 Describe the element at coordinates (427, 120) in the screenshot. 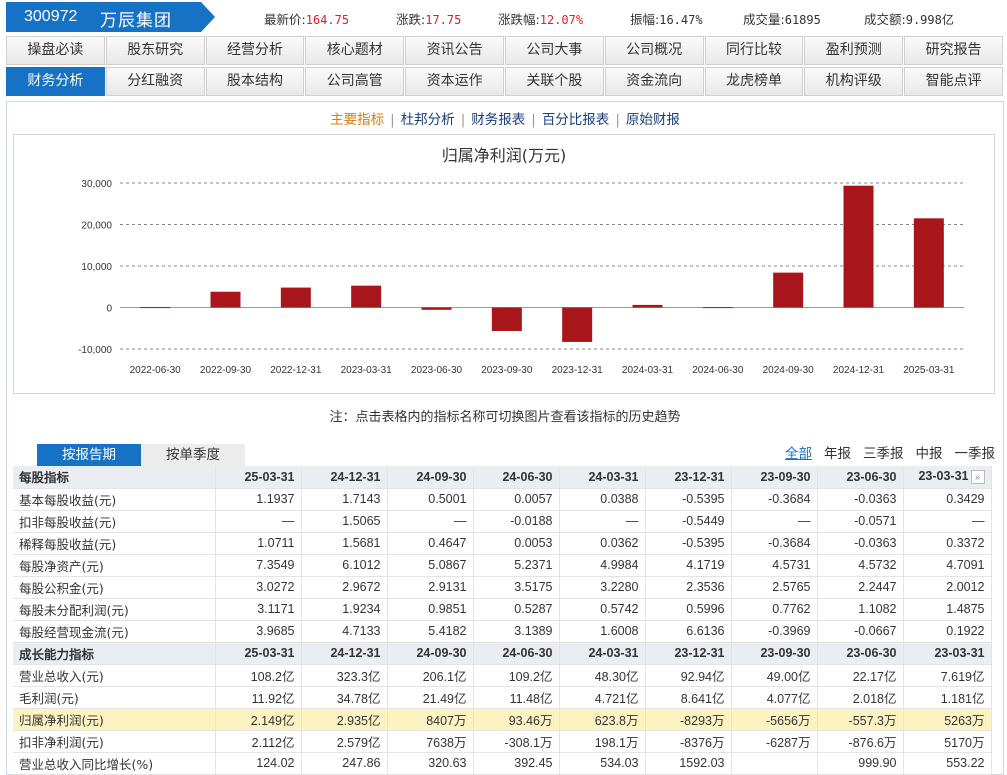

I see `subnav-dupont: 杜邦分析` at that location.